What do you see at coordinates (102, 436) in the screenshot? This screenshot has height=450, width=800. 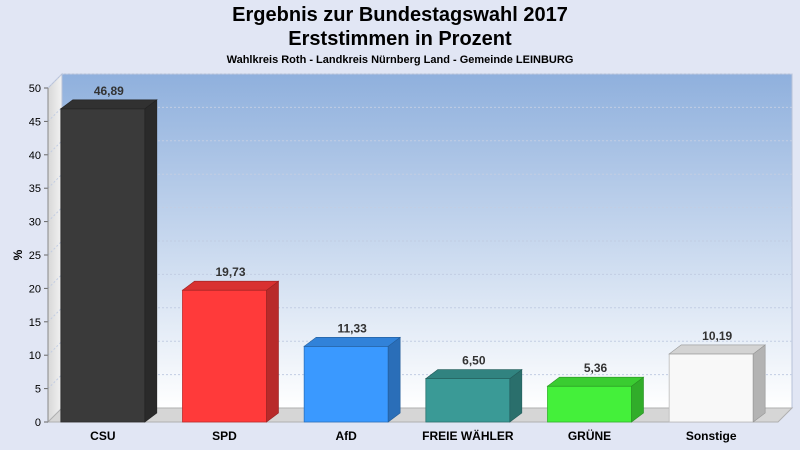 I see `x-tick-label: CSU` at bounding box center [102, 436].